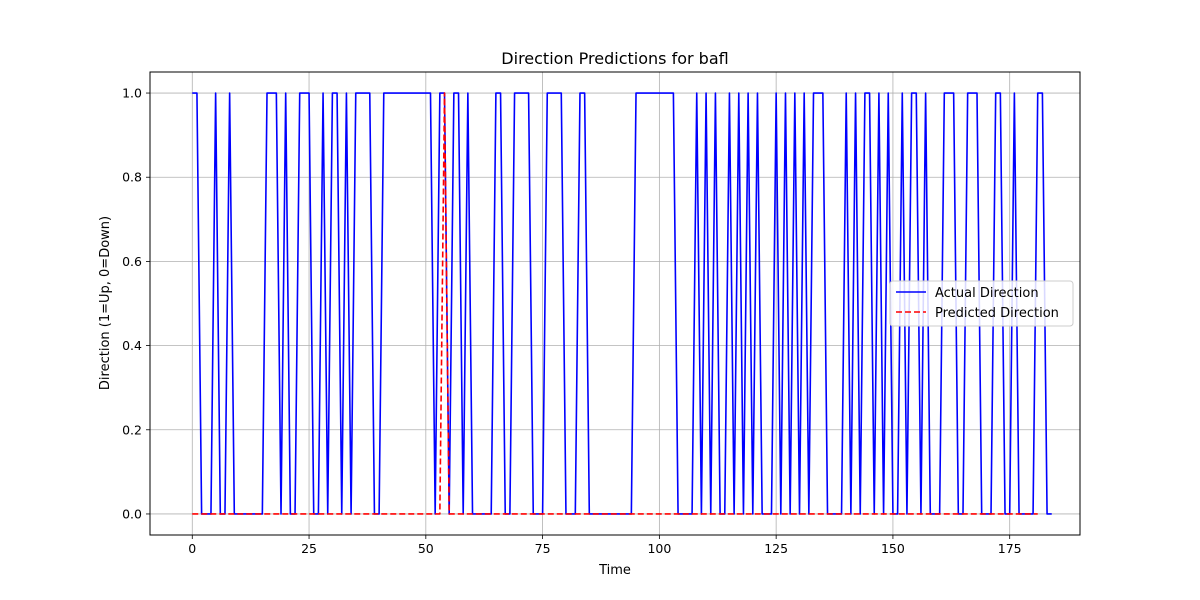 This screenshot has height=600, width=1200. What do you see at coordinates (426, 548) in the screenshot?
I see `x-tick-label: 50` at bounding box center [426, 548].